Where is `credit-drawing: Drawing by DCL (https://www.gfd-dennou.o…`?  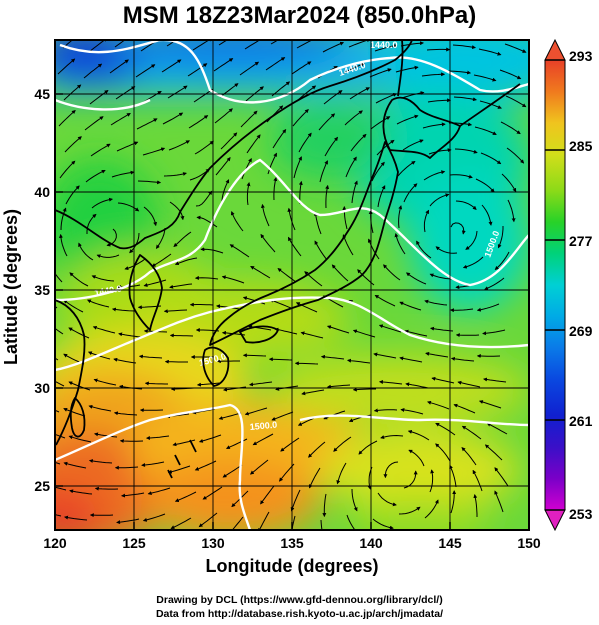
credit-drawing: Drawing by DCL (https://www.gfd-dennou.o… is located at coordinates (299, 600).